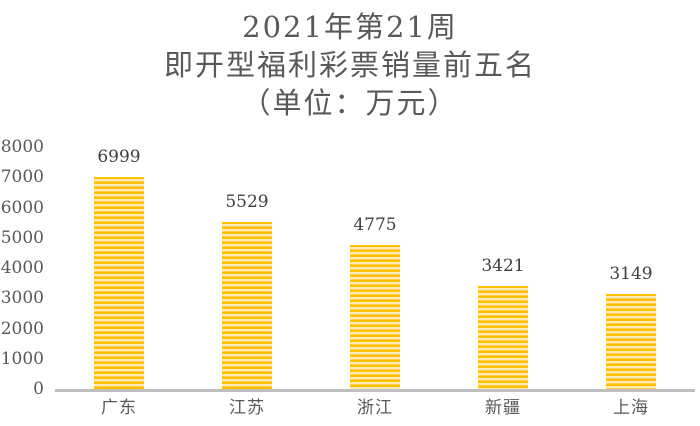 This screenshot has width=700, height=426. I want to click on chart-title-unit-line: （单位：万元）, so click(350, 103).